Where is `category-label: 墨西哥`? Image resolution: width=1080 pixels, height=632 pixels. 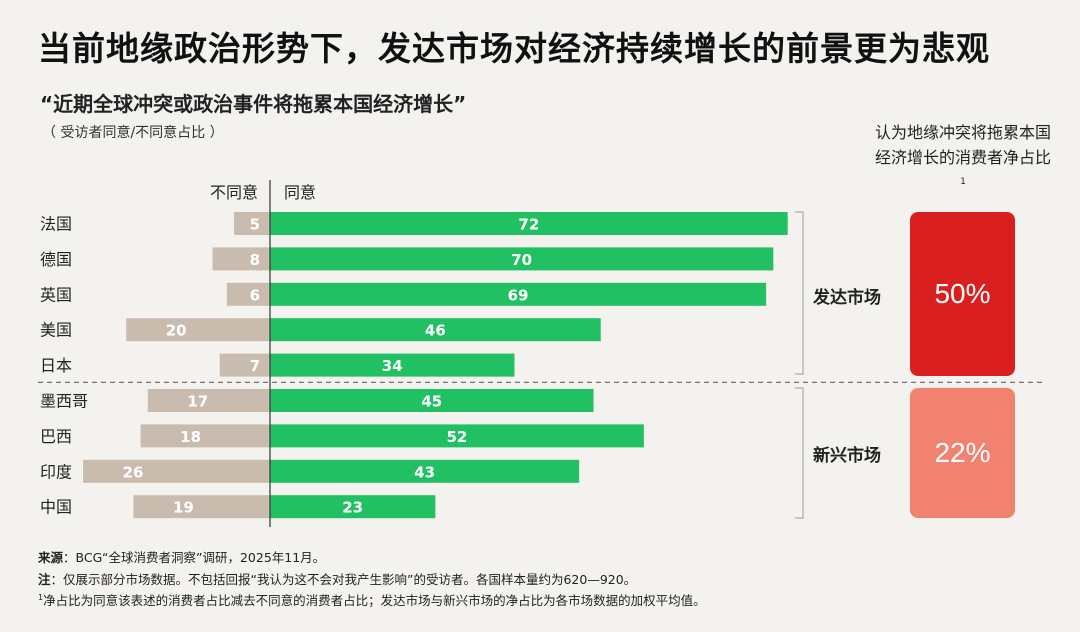 category-label: 墨西哥 is located at coordinates (64, 401).